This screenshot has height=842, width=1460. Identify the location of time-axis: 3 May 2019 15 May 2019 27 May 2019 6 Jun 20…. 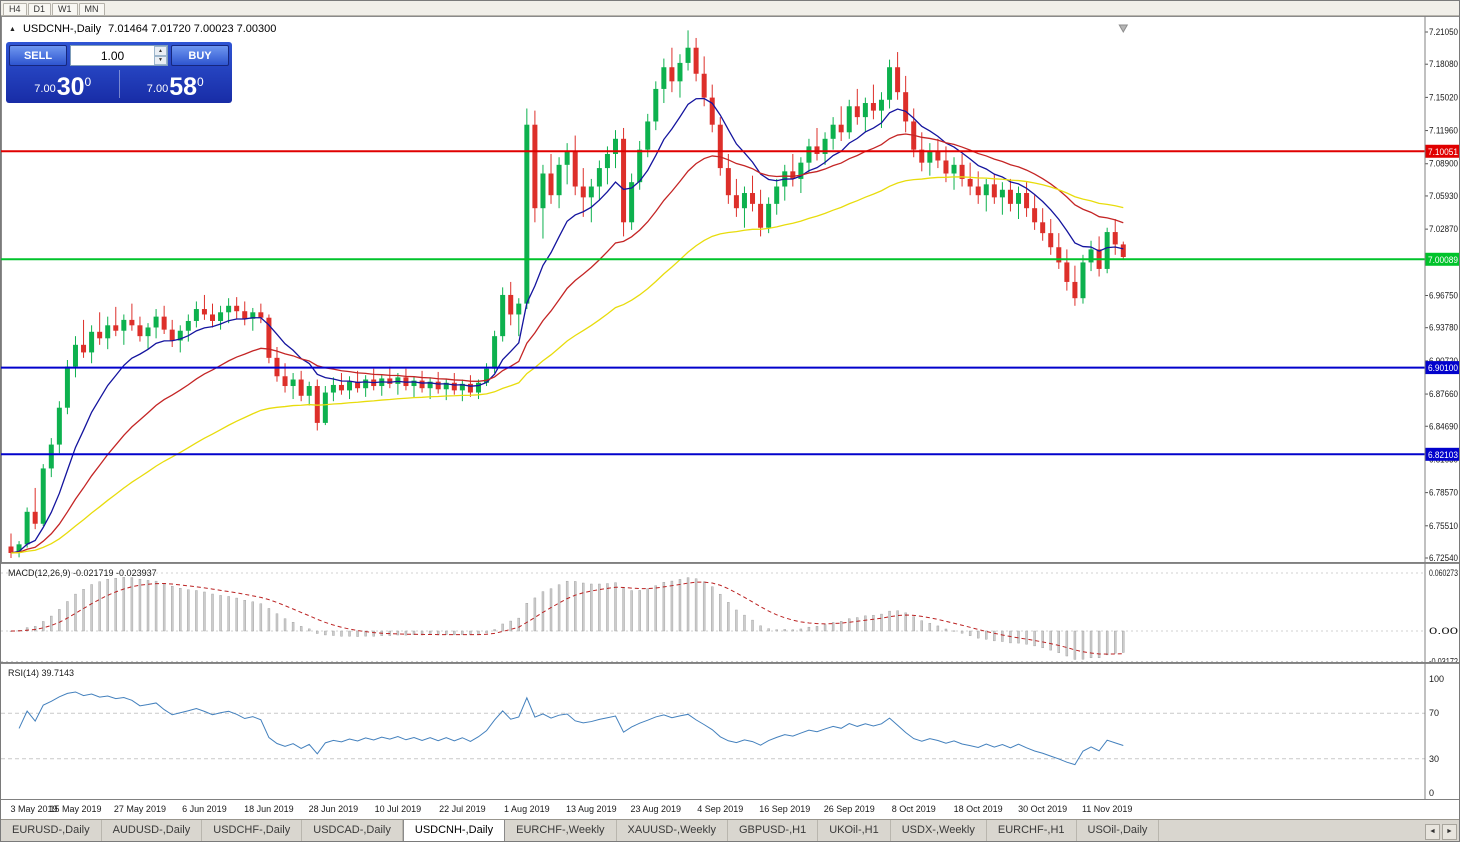
(730, 809).